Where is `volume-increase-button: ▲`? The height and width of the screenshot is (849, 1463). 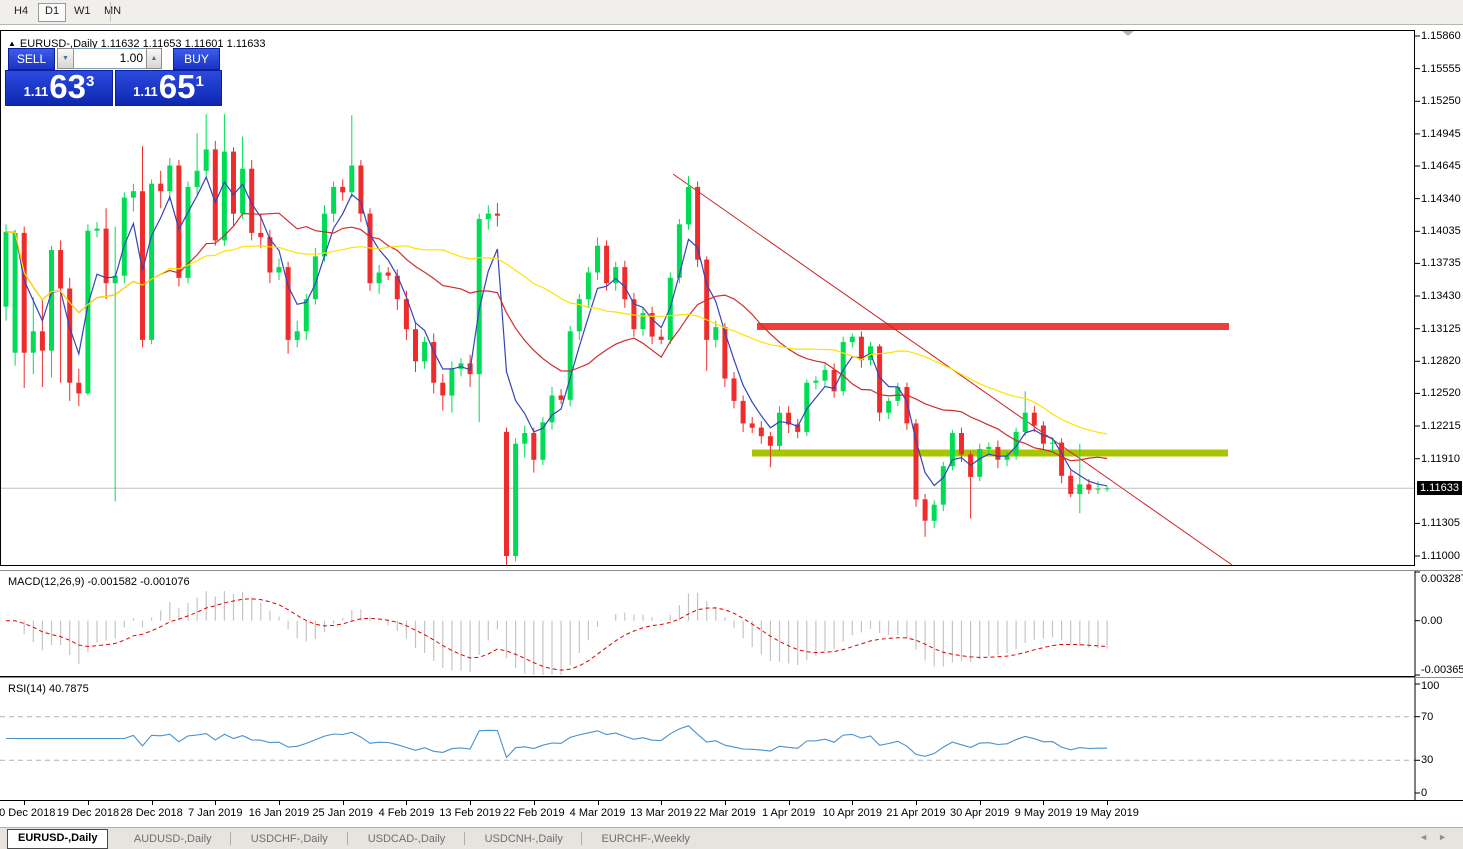 volume-increase-button: ▲ is located at coordinates (154, 58).